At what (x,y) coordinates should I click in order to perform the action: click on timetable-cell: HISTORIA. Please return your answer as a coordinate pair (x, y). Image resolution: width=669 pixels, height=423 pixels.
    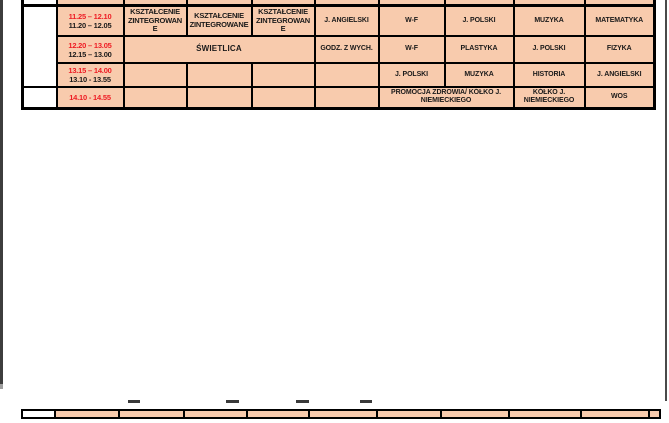
    Looking at the image, I should click on (549, 75).